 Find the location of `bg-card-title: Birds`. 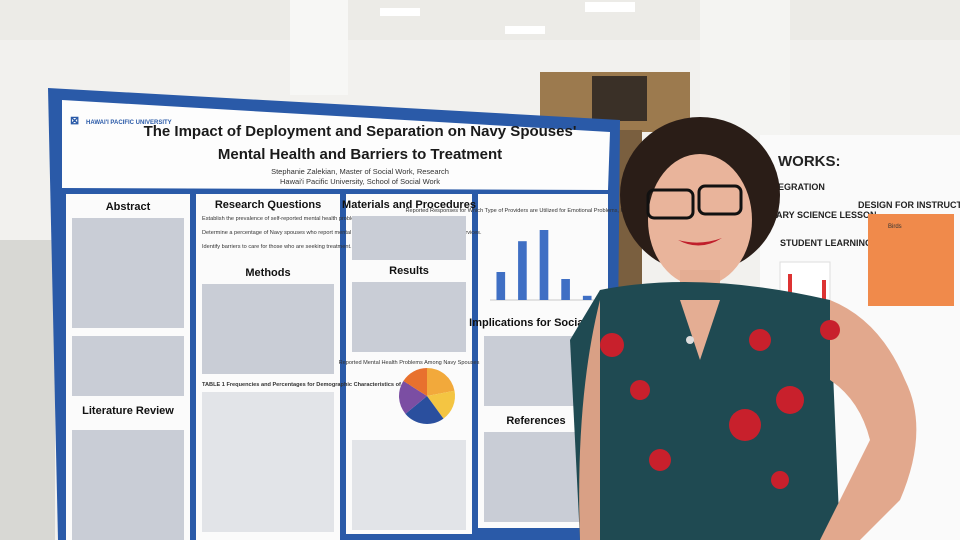

bg-card-title: Birds is located at coordinates (895, 227).